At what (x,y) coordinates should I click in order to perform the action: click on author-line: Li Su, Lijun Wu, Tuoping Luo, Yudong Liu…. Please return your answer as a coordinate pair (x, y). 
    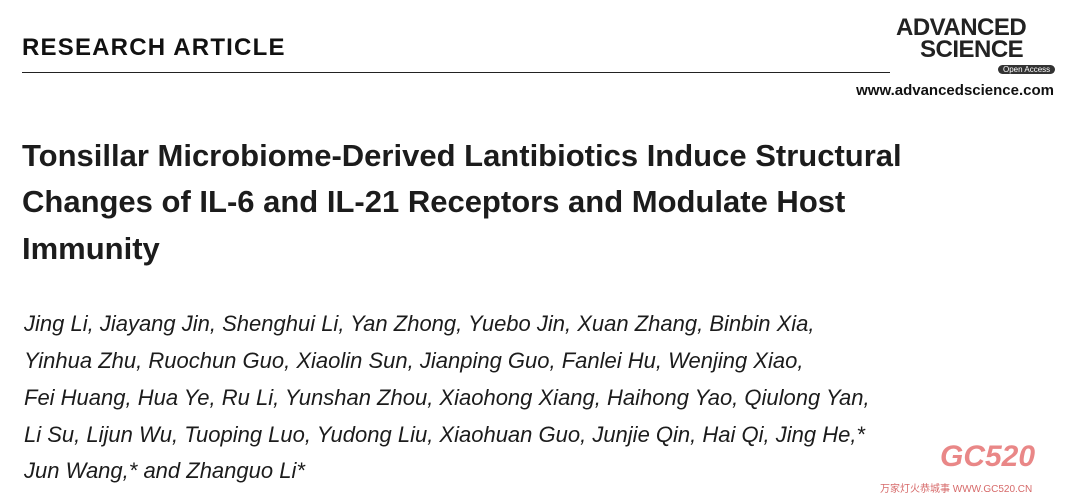
    Looking at the image, I should click on (444, 434).